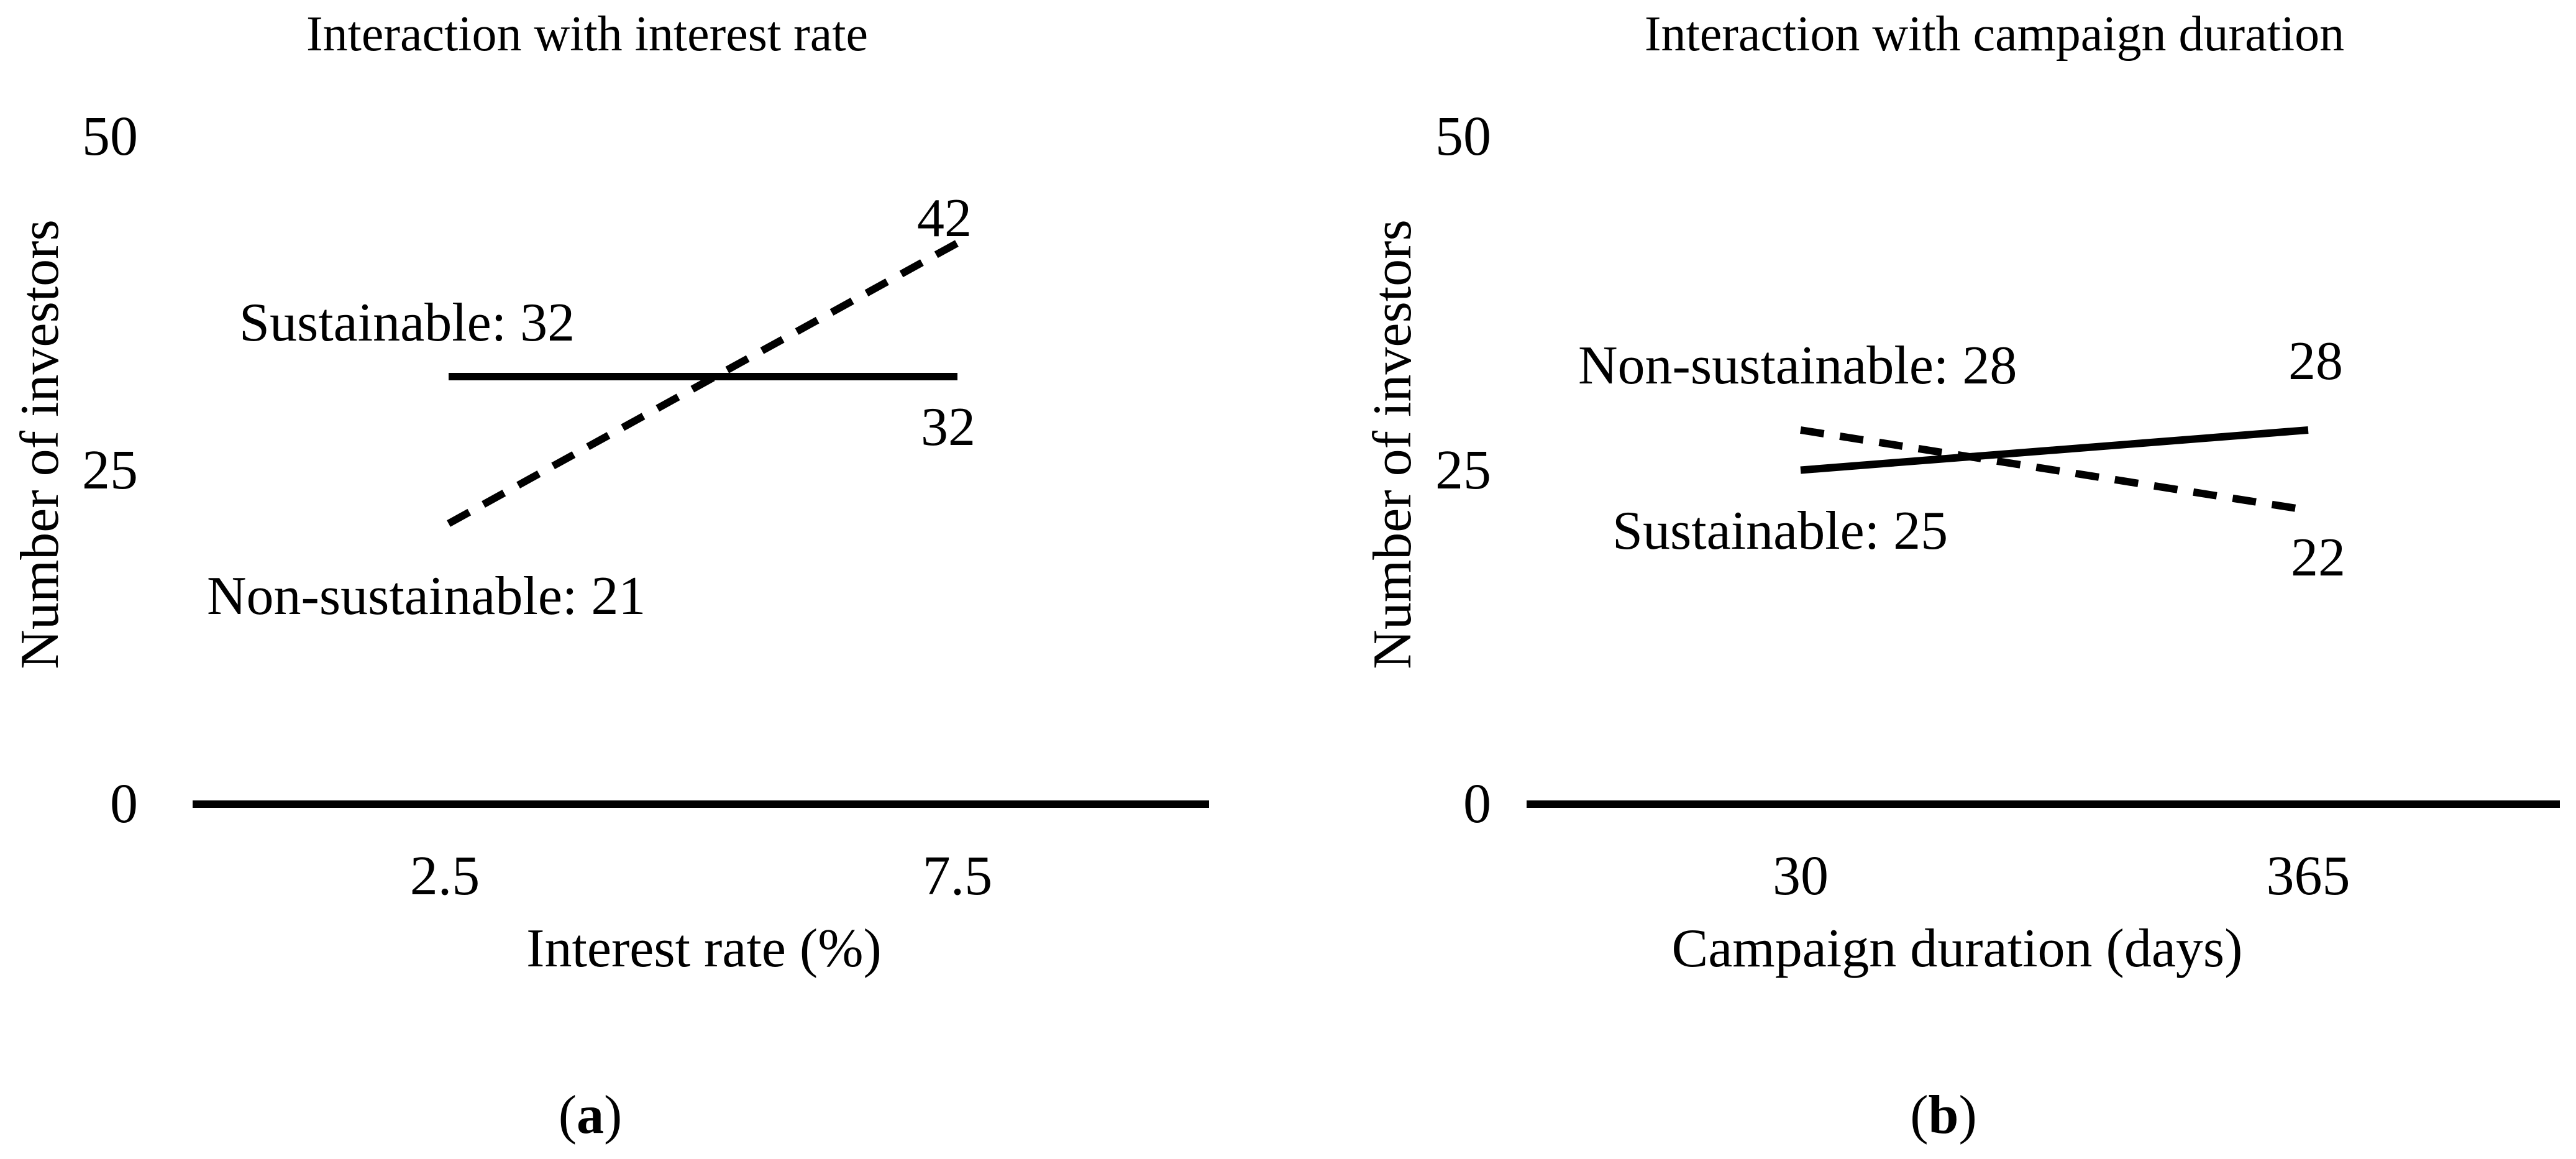 The height and width of the screenshot is (1159, 2576). What do you see at coordinates (587, 34) in the screenshot?
I see `panel-a-title: Interaction with interest rate` at bounding box center [587, 34].